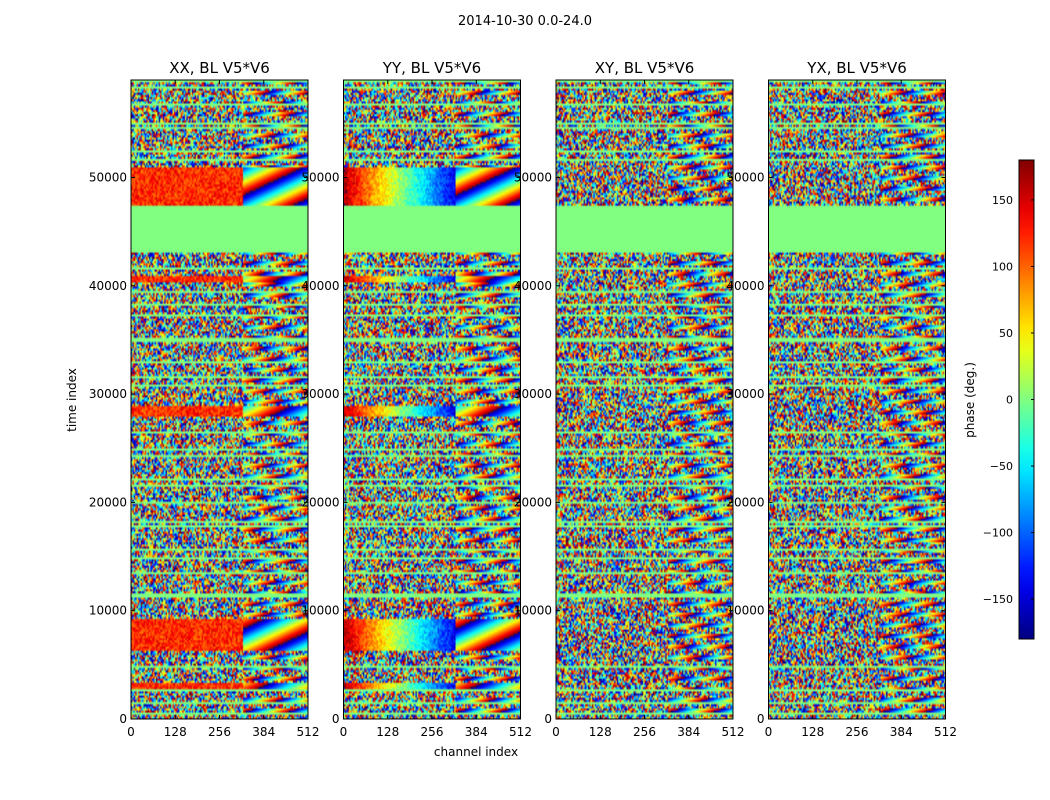 The width and height of the screenshot is (1050, 800). What do you see at coordinates (999, 399) in the screenshot?
I see `colorbar: −150 −100 −50 0 50 100 150 phase (deg.)` at bounding box center [999, 399].